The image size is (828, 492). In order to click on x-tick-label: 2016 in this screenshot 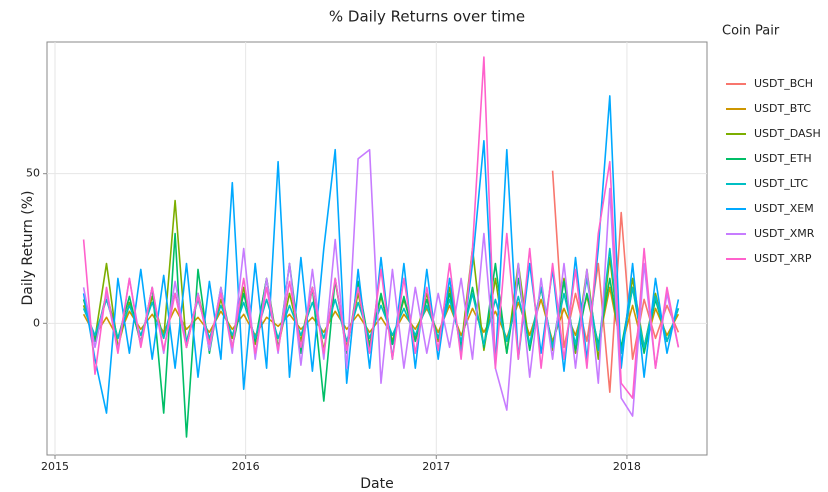, I will do `click(246, 466)`.